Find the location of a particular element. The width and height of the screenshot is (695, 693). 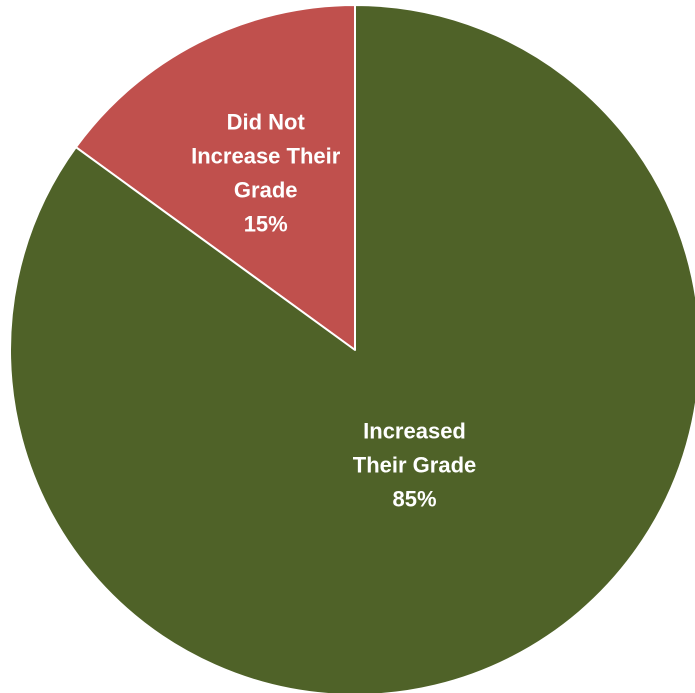

slice-label-line: Increase Their is located at coordinates (266, 156).